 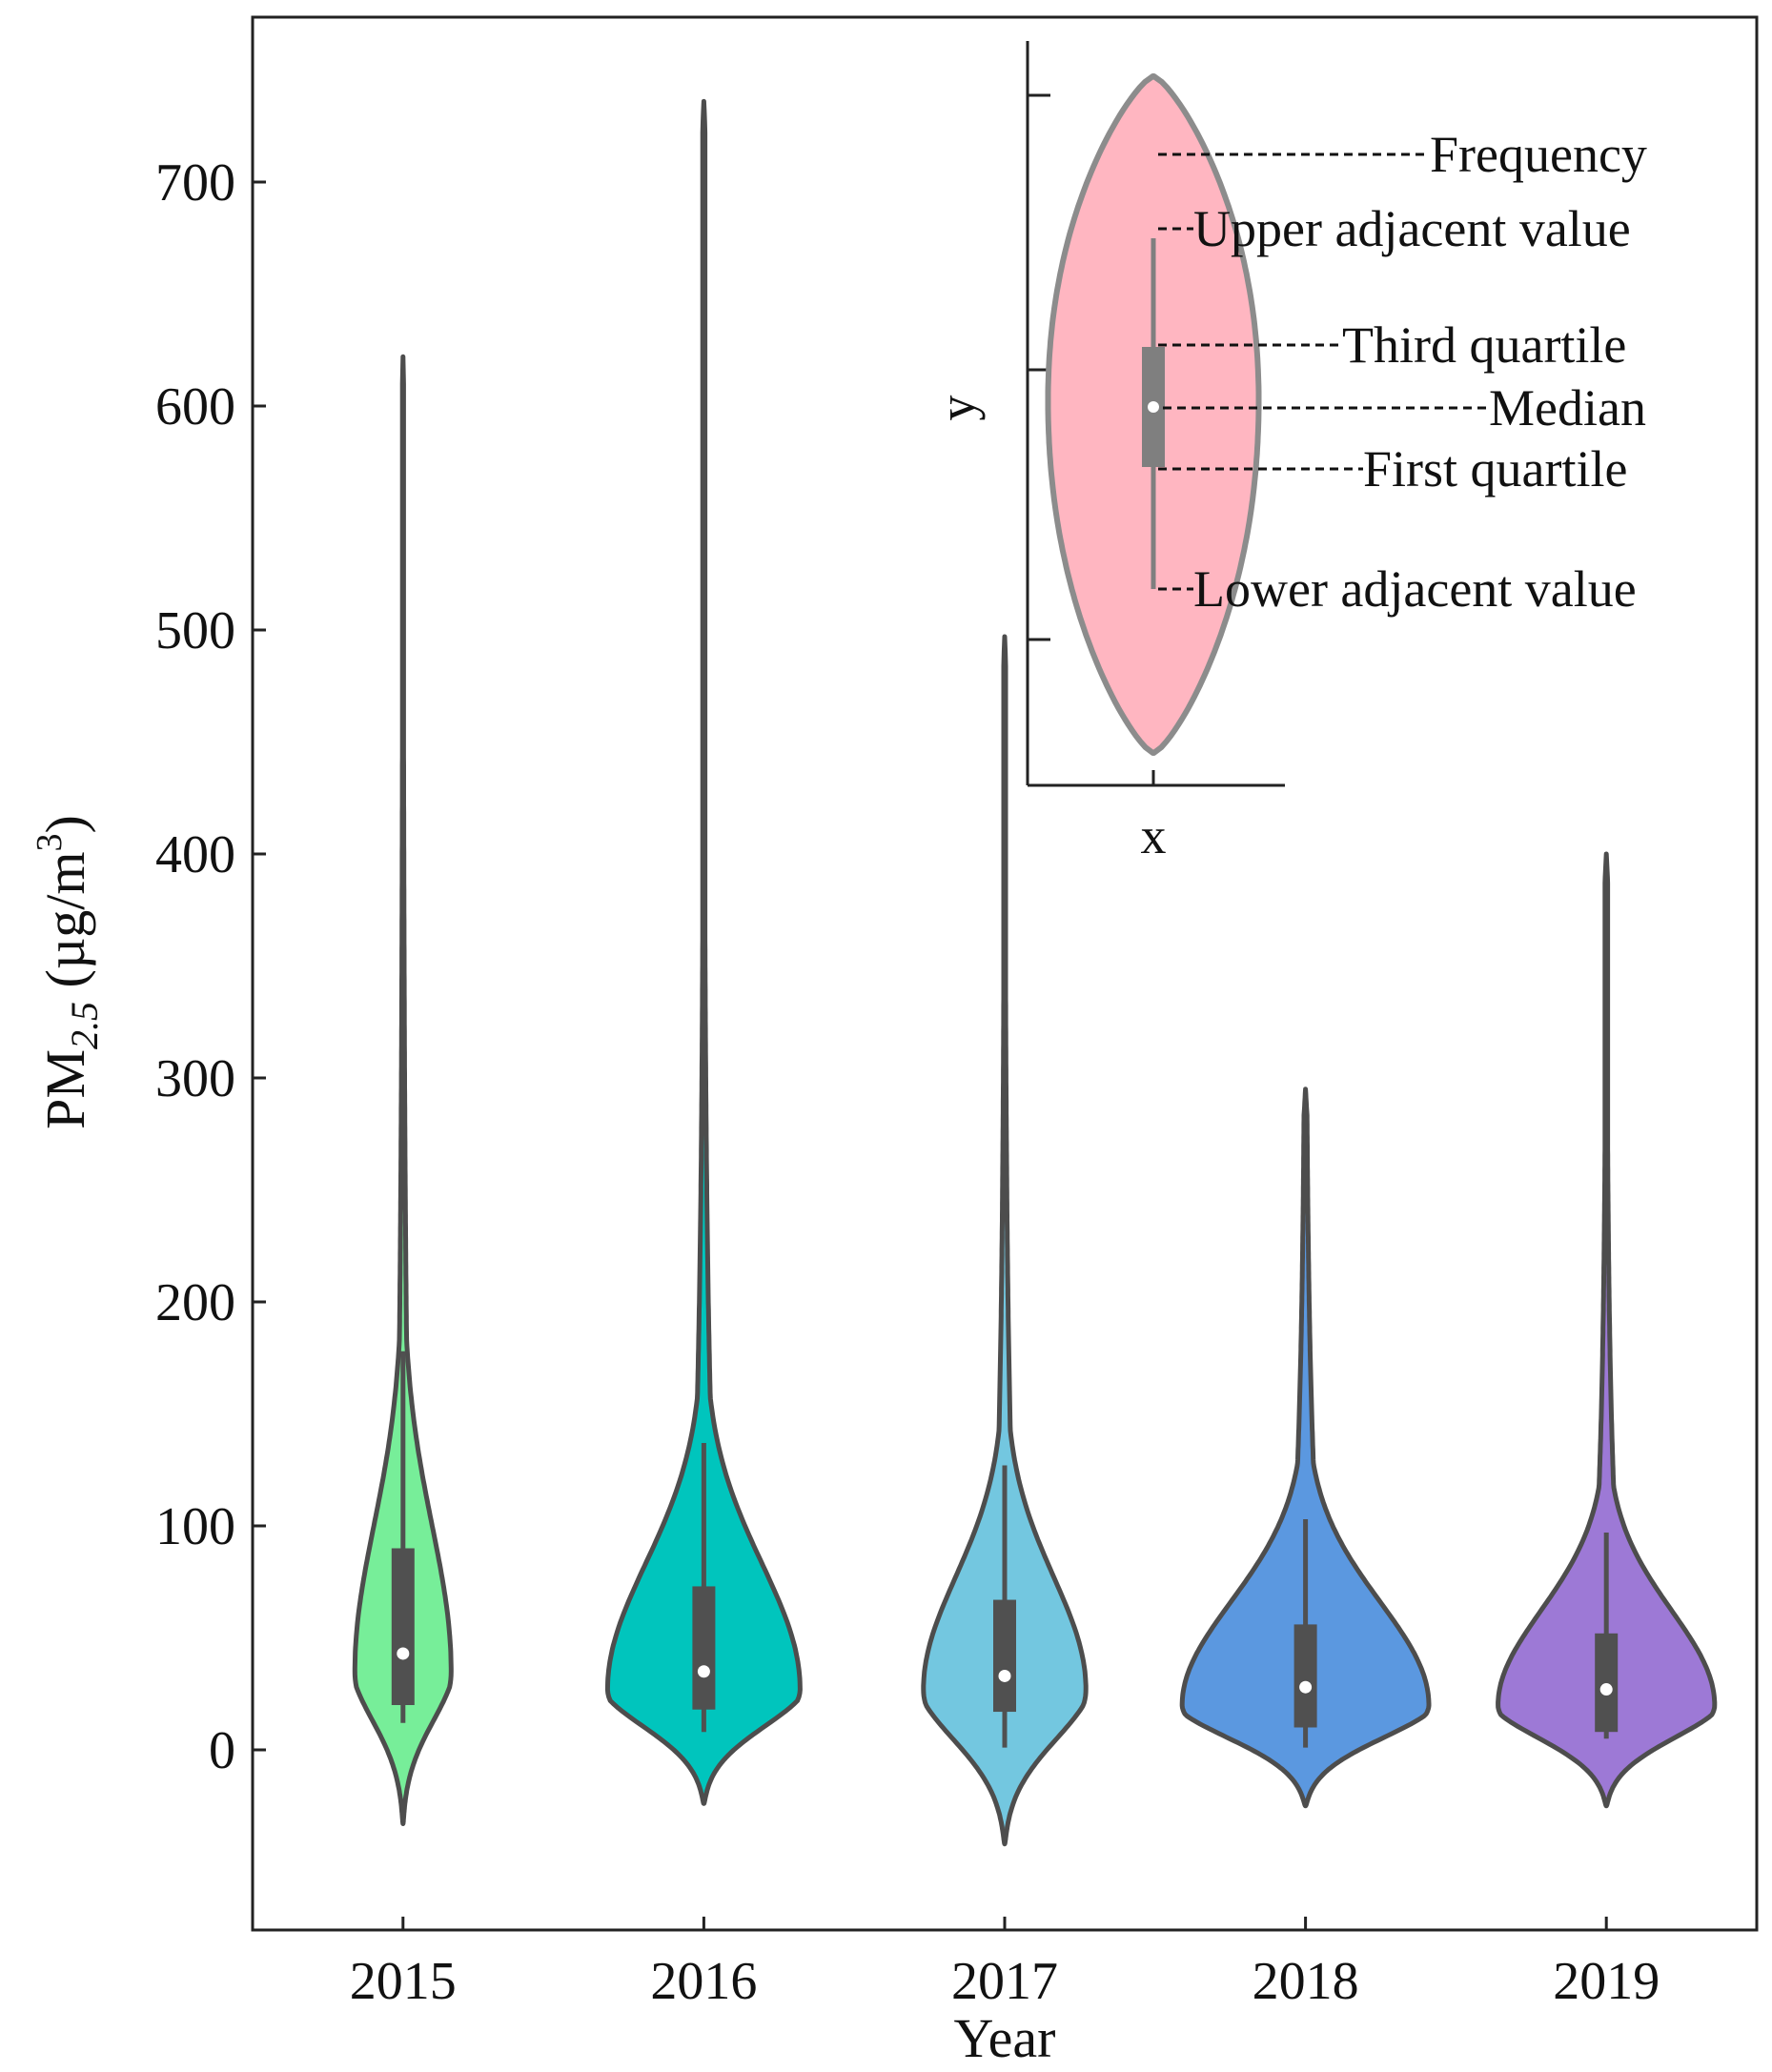 What do you see at coordinates (1495, 469) in the screenshot?
I see `annotation-label: First quartile` at bounding box center [1495, 469].